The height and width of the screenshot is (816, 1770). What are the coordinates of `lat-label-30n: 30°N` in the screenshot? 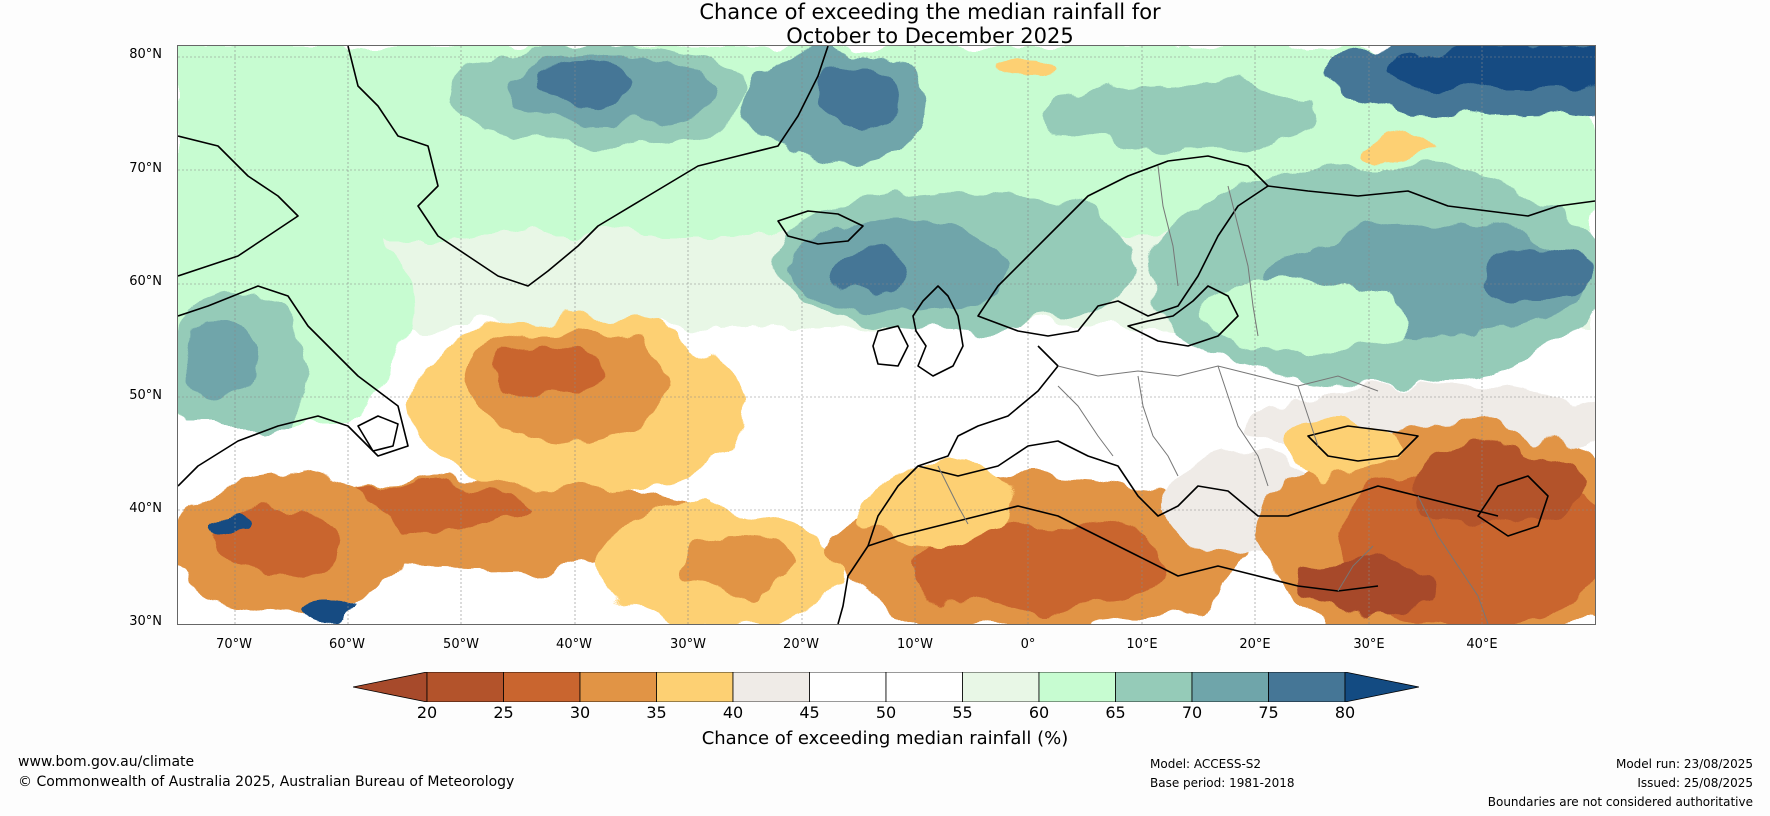 It's located at (145, 621).